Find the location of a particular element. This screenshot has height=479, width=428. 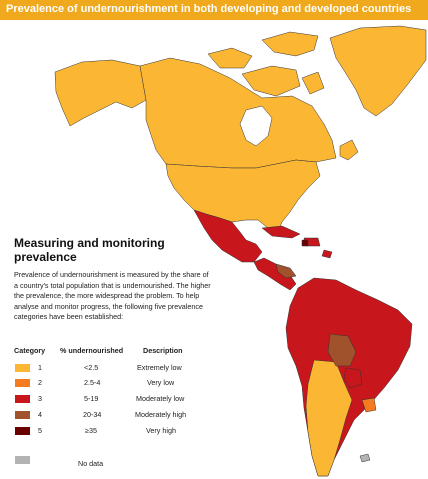

uruguay is located at coordinates (369, 405).